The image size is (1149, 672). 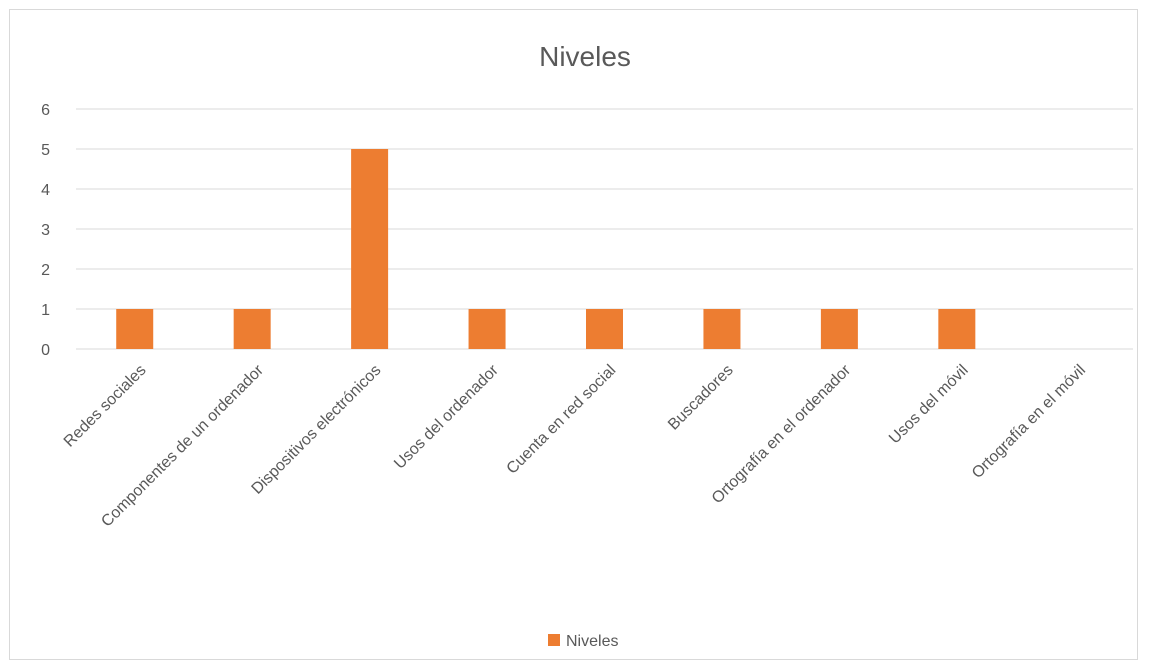 What do you see at coordinates (45, 150) in the screenshot?
I see `y-tick-label: 5` at bounding box center [45, 150].